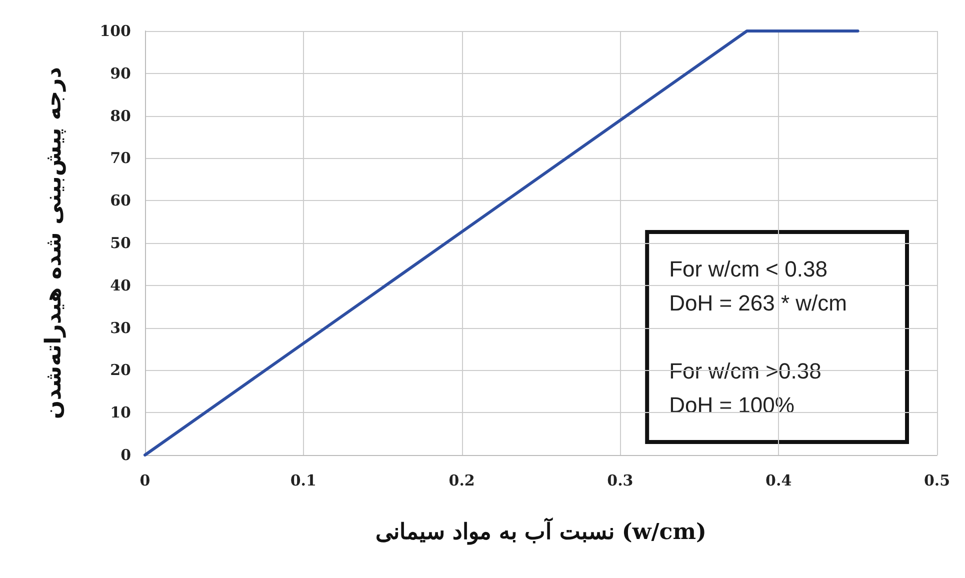 Image resolution: width=965 pixels, height=578 pixels. What do you see at coordinates (125, 455) in the screenshot?
I see `y-tick-label: 0` at bounding box center [125, 455].